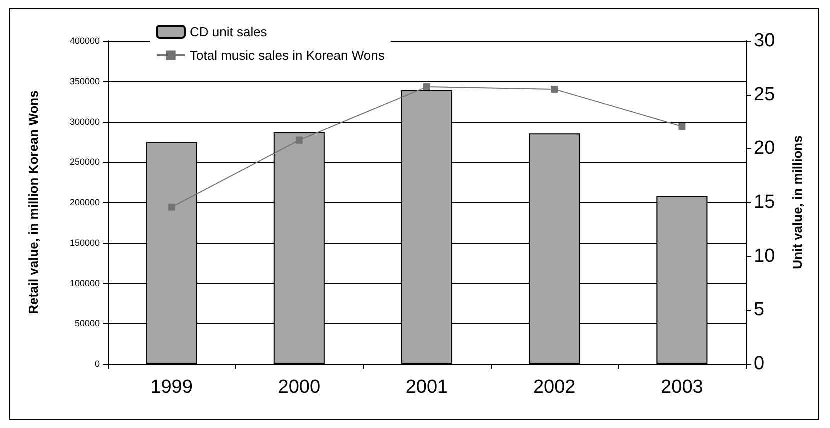 The image size is (830, 428). What do you see at coordinates (85, 162) in the screenshot?
I see `y-tick-label: 250000` at bounding box center [85, 162].